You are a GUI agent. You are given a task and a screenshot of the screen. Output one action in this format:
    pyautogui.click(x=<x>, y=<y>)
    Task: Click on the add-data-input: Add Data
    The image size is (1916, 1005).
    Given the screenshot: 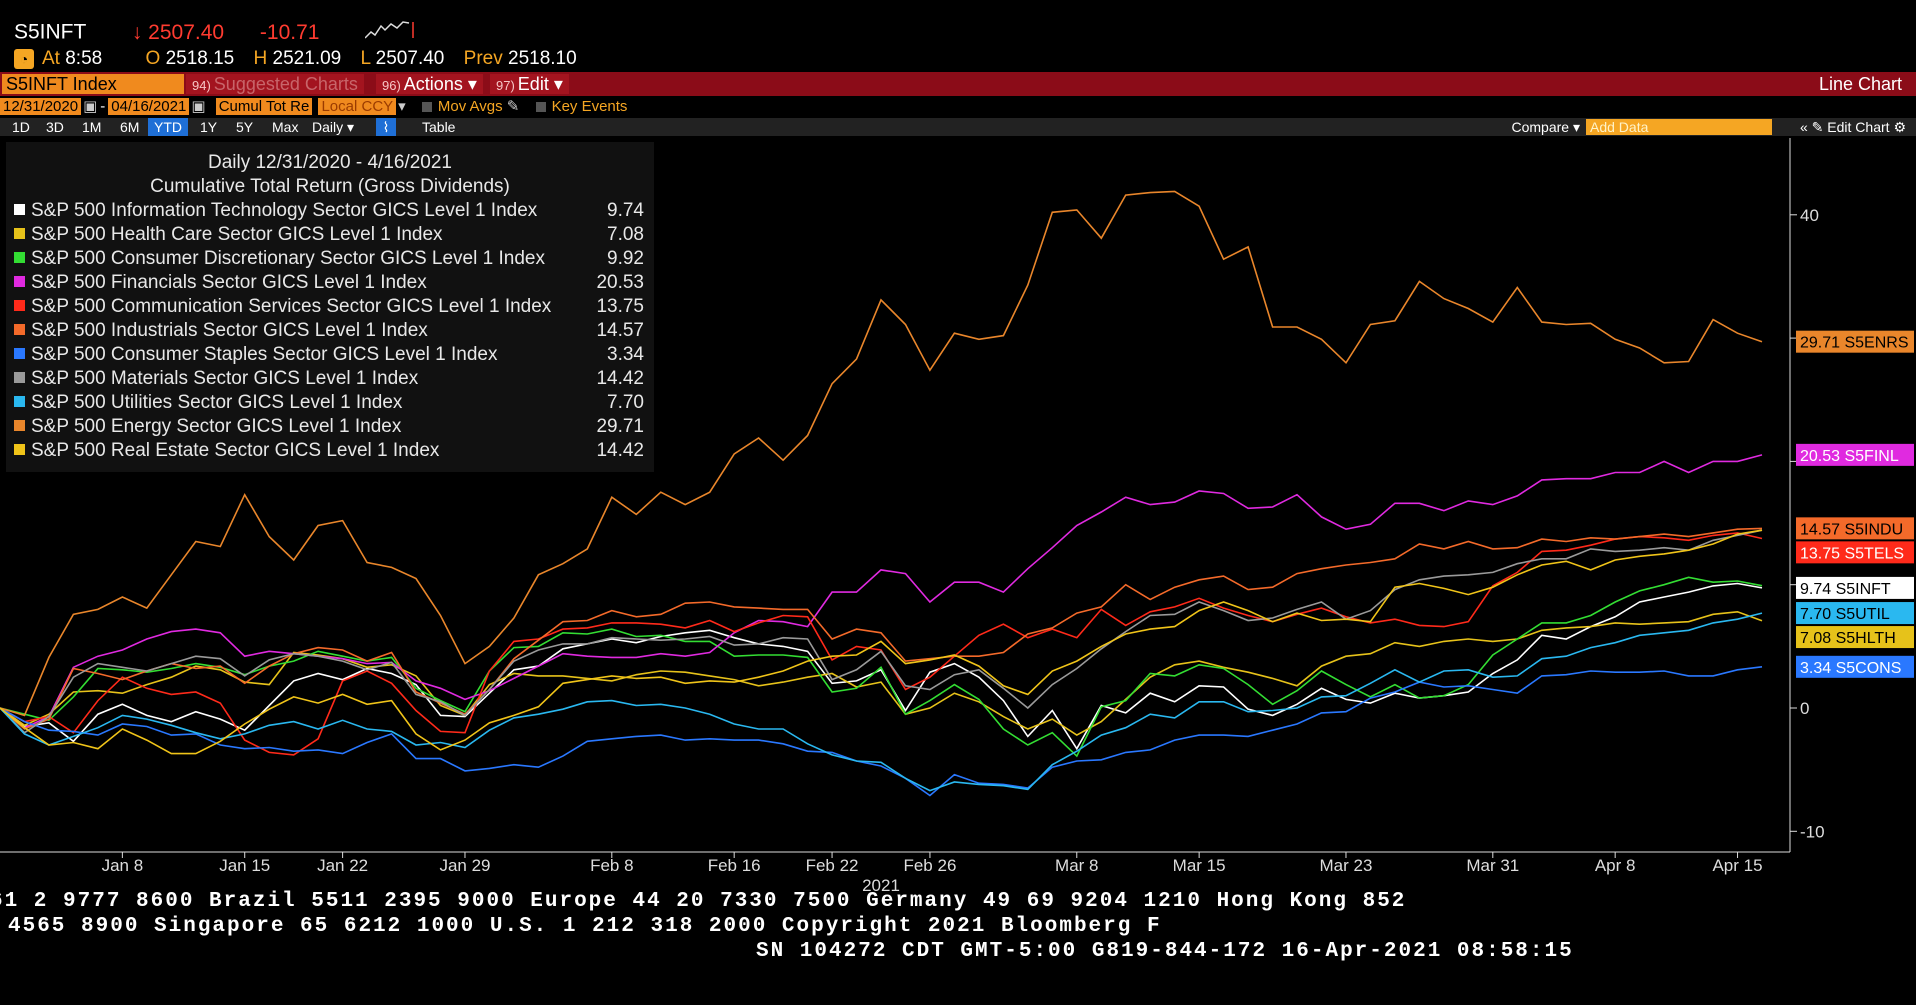 What is the action you would take?
    pyautogui.click(x=1679, y=127)
    